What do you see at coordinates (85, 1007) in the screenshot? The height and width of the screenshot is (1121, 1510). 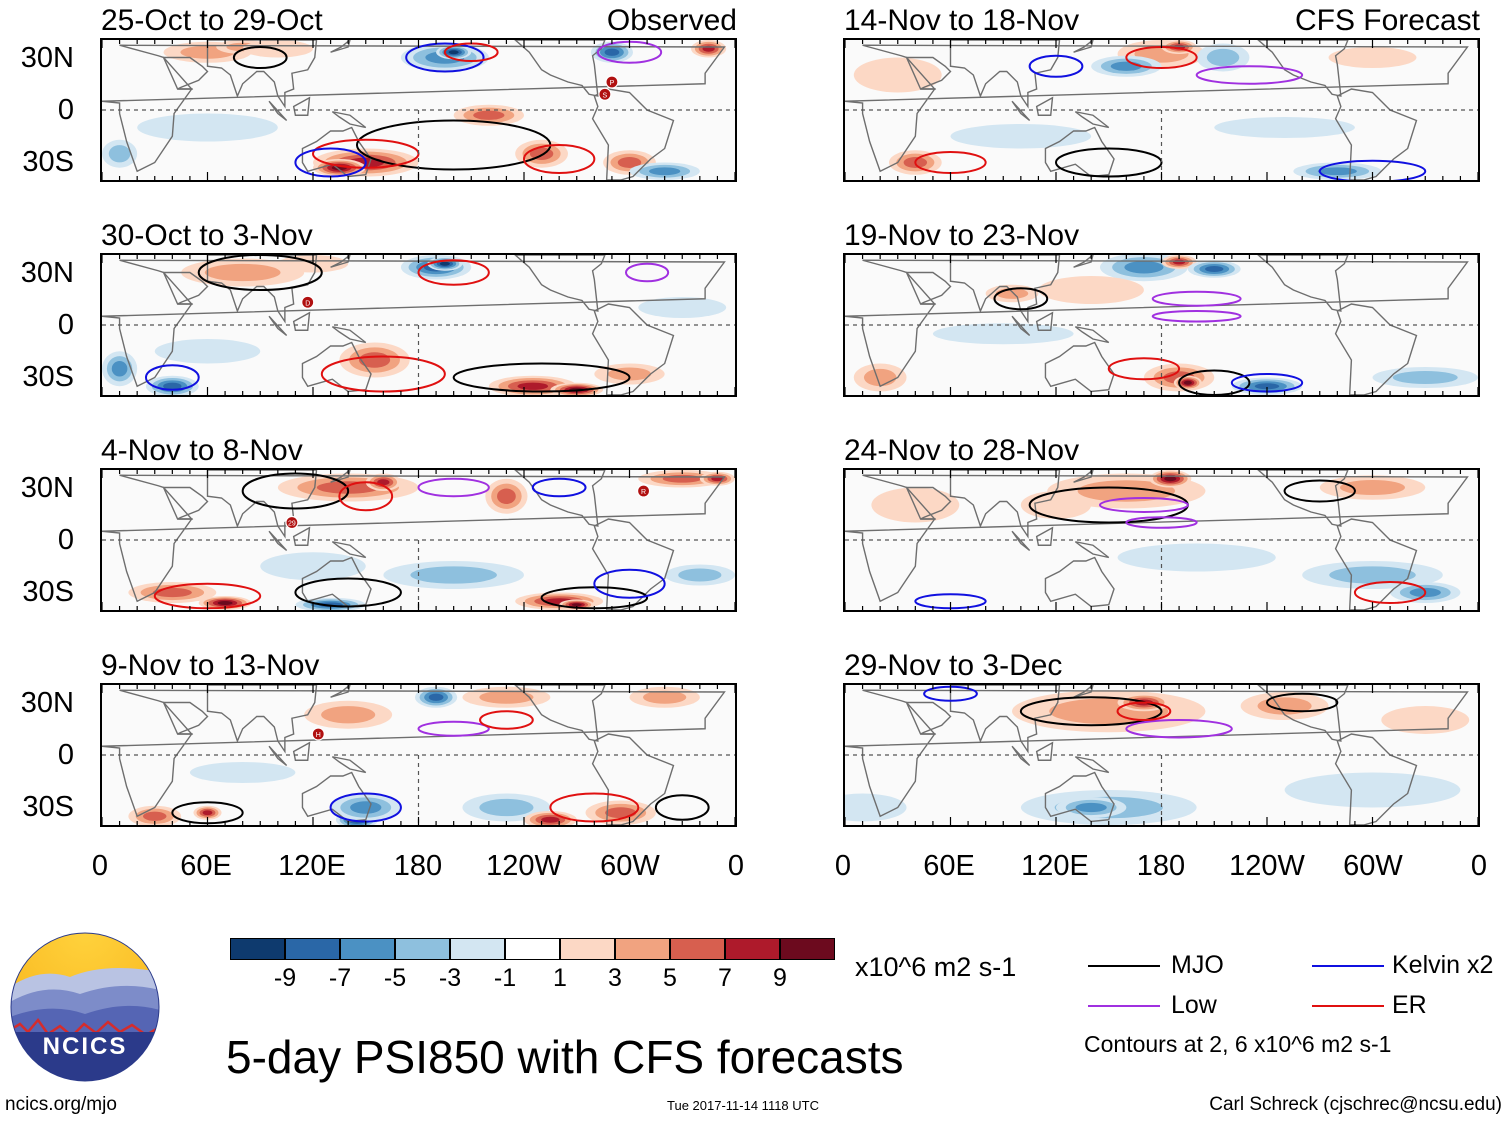 I see `ncics-logo-graphic: NCICS` at bounding box center [85, 1007].